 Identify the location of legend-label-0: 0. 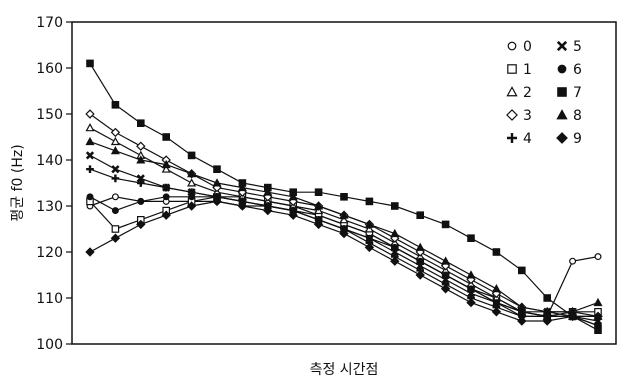
(527, 47).